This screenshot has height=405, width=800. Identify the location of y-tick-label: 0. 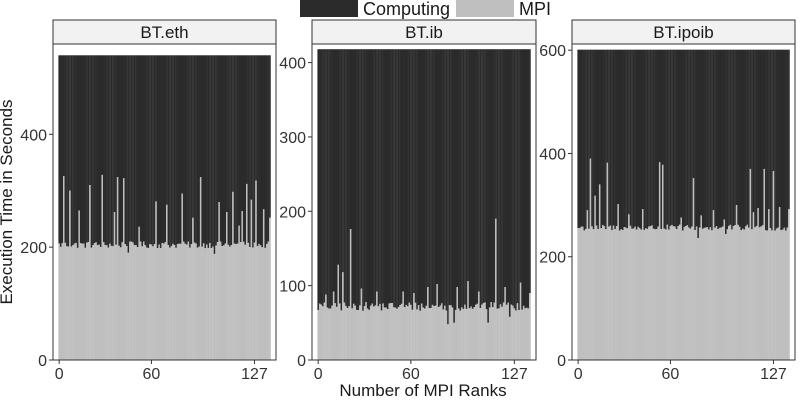
(301, 361).